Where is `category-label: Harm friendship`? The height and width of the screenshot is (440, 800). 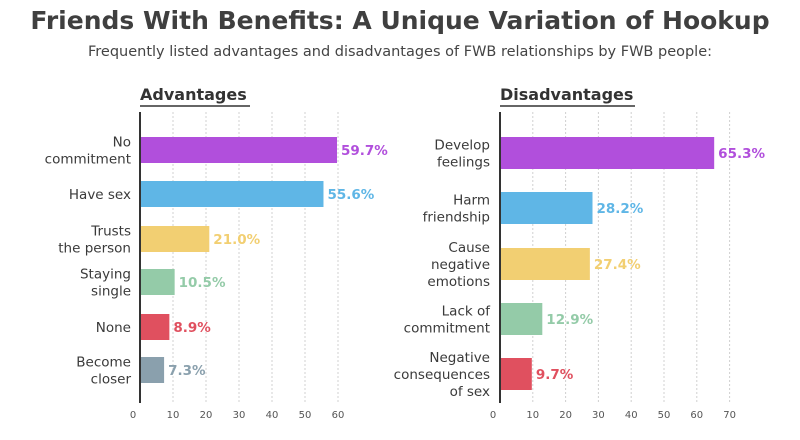 category-label: Harm friendship is located at coordinates (456, 209).